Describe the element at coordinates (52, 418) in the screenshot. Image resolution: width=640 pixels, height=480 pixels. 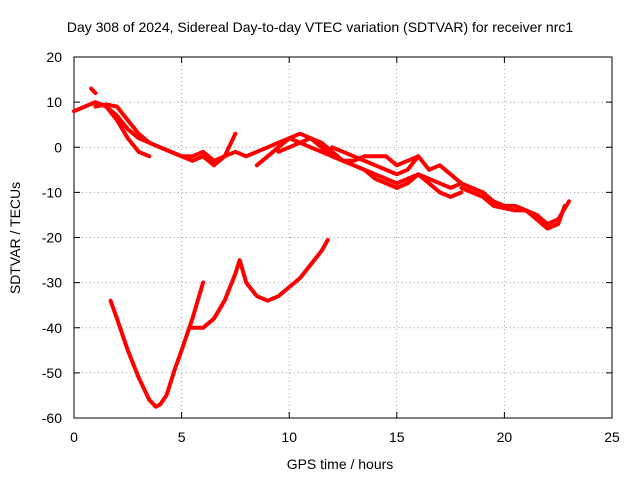
I see `y-tick-label: -60` at that location.